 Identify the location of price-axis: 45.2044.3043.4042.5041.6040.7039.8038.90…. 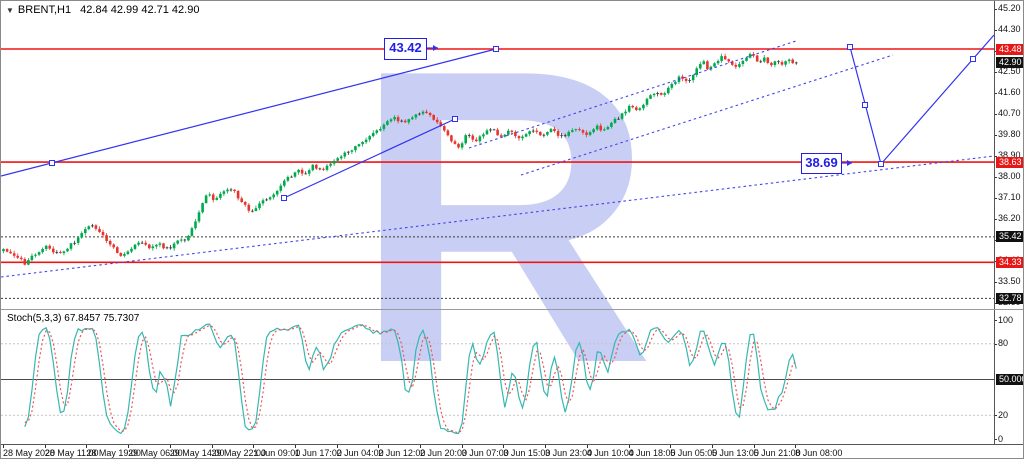
(1008, 222).